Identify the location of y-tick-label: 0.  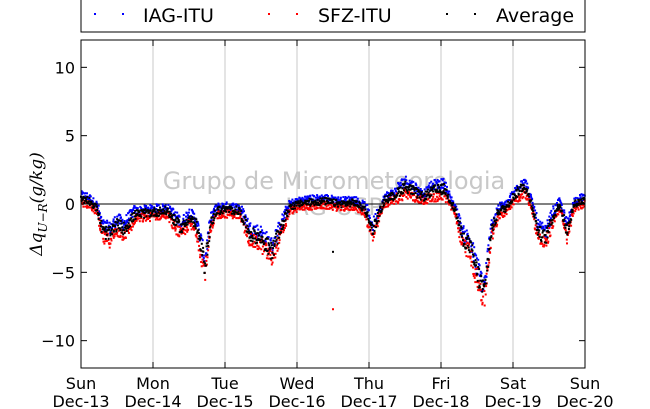
(70, 204).